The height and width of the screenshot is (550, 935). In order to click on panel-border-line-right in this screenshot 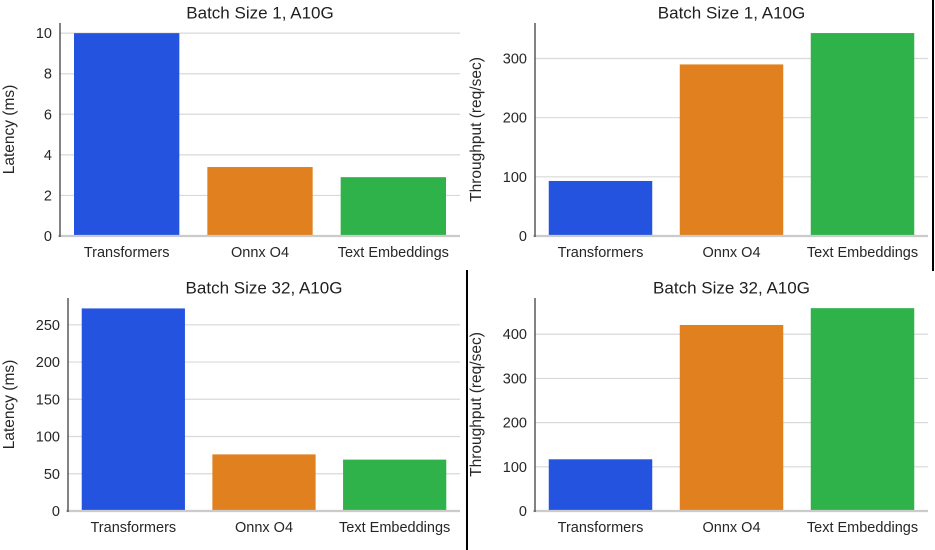, I will do `click(933, 135)`.